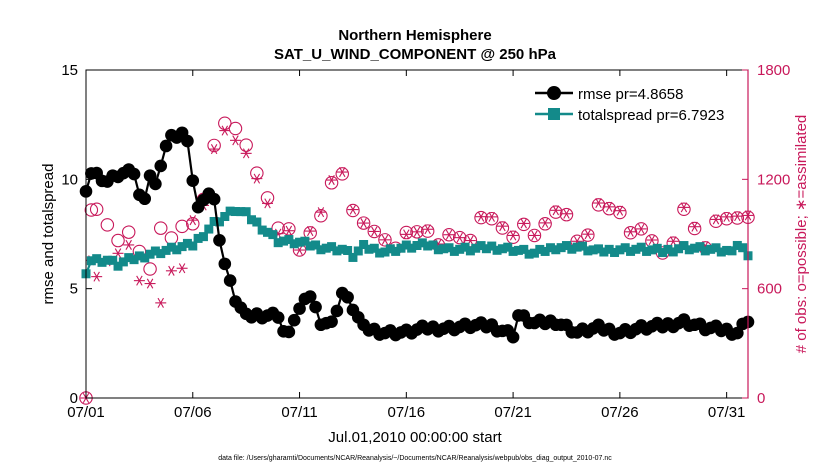 This screenshot has width=830, height=470. I want to click on y2-tick-label: 0, so click(761, 398).